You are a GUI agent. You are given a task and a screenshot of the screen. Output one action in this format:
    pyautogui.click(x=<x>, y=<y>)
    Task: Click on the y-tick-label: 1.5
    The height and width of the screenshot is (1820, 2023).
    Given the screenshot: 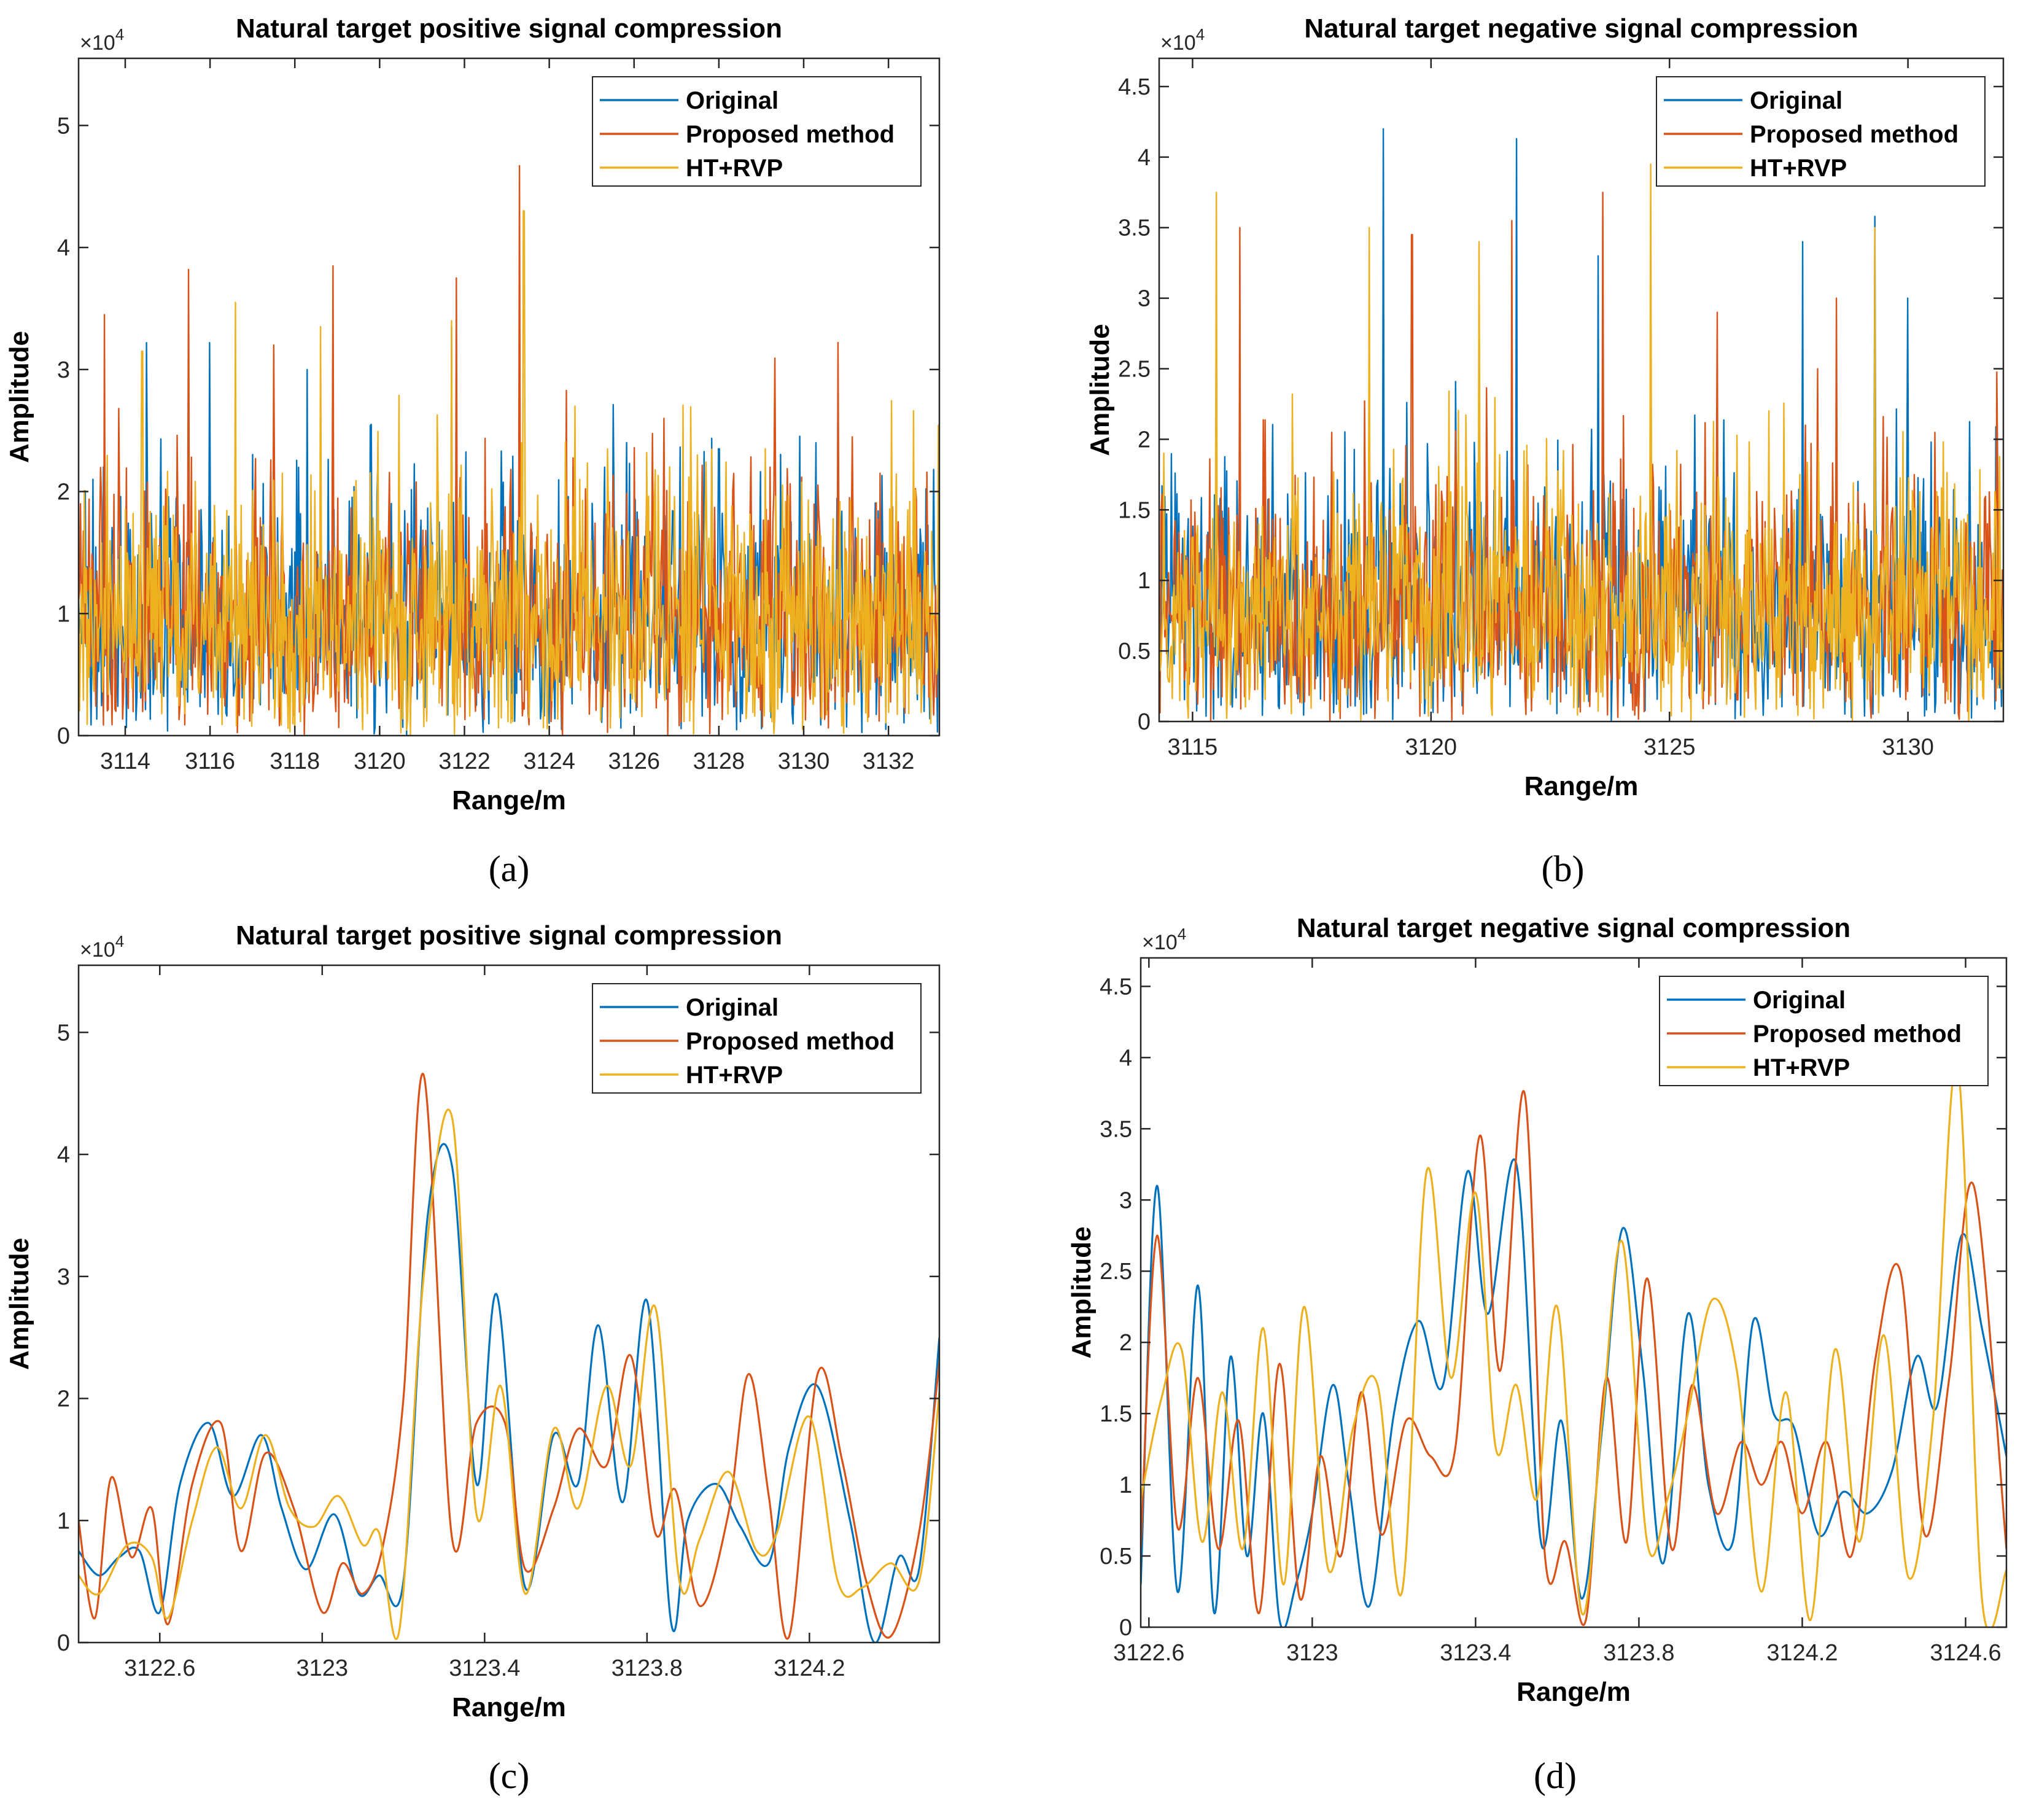 What is the action you would take?
    pyautogui.click(x=1134, y=510)
    